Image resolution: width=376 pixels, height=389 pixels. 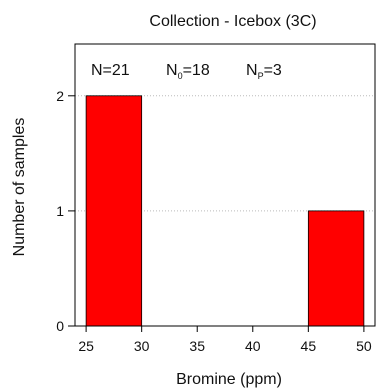 I want to click on x-tick-label-45: 45, so click(x=309, y=346).